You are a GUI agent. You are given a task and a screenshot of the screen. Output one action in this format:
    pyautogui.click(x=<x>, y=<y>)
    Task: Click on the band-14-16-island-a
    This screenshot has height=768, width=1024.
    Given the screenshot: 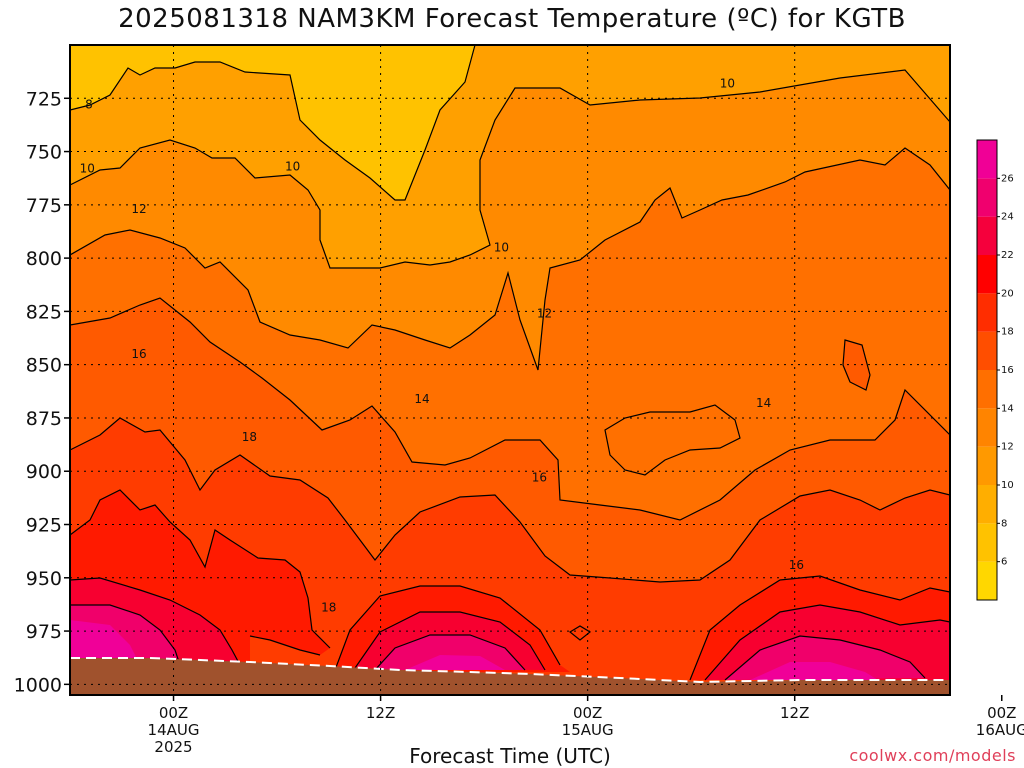 What is the action you would take?
    pyautogui.click(x=856, y=365)
    